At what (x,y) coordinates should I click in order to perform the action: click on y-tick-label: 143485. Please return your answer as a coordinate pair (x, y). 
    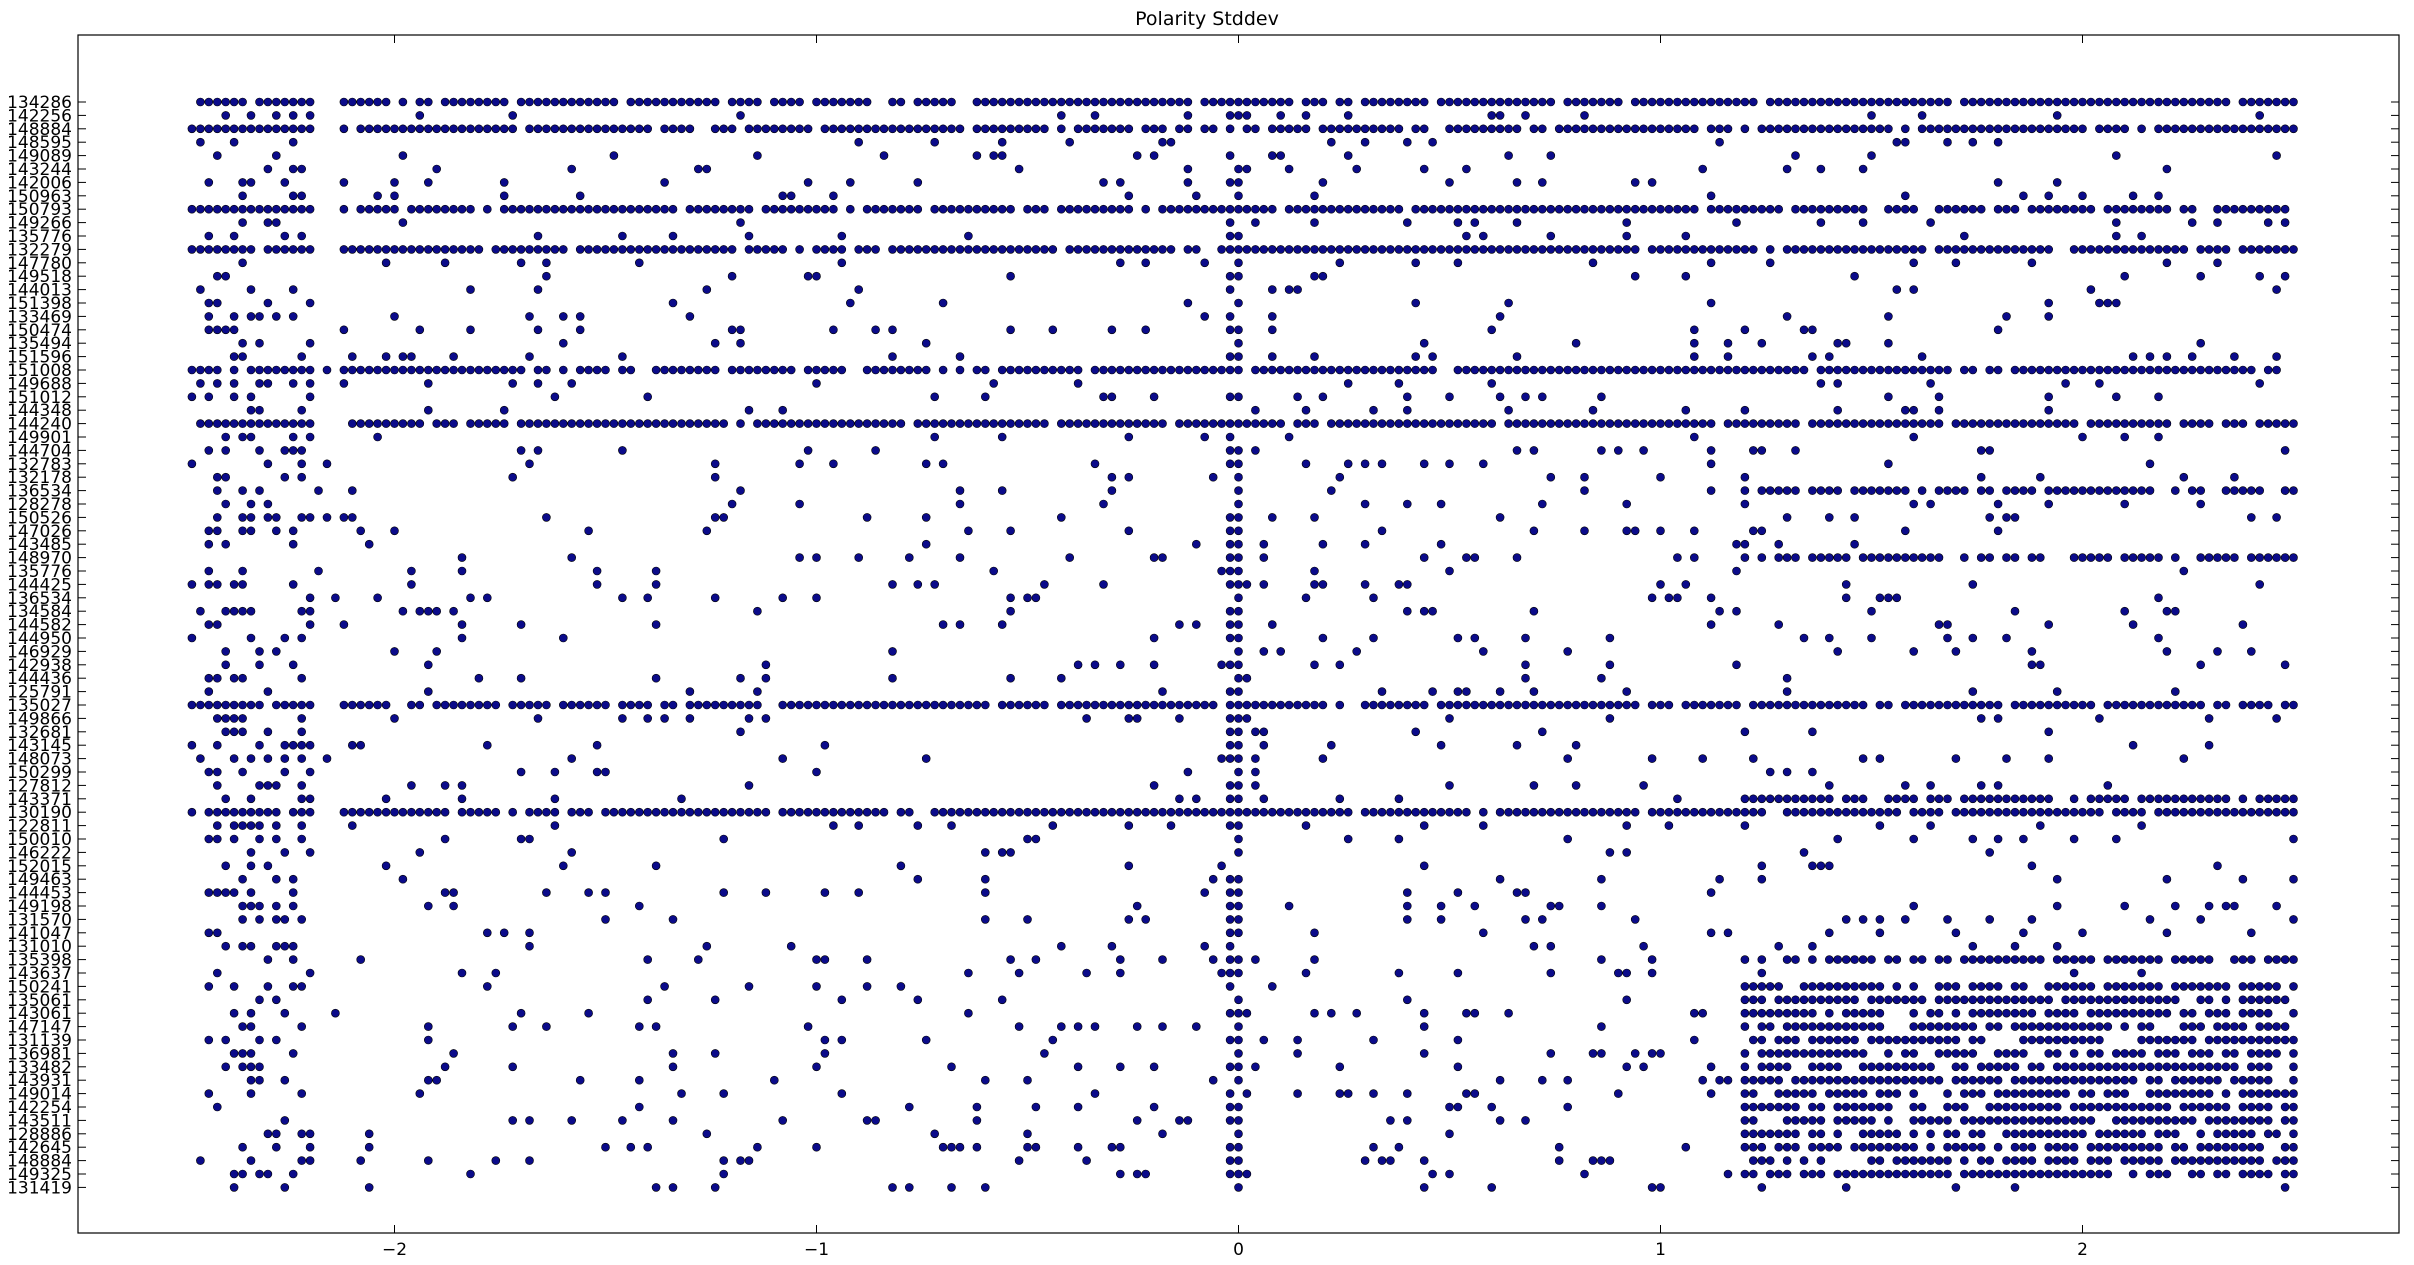
    Looking at the image, I should click on (39, 545).